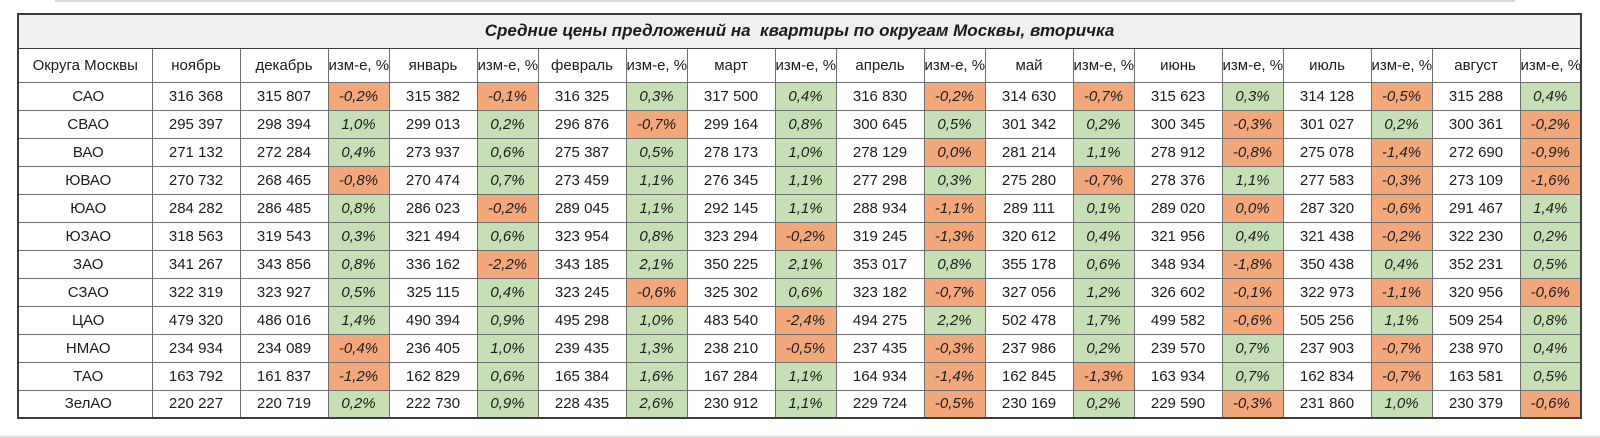  What do you see at coordinates (284, 124) in the screenshot?
I see `price-cell: 298 394` at bounding box center [284, 124].